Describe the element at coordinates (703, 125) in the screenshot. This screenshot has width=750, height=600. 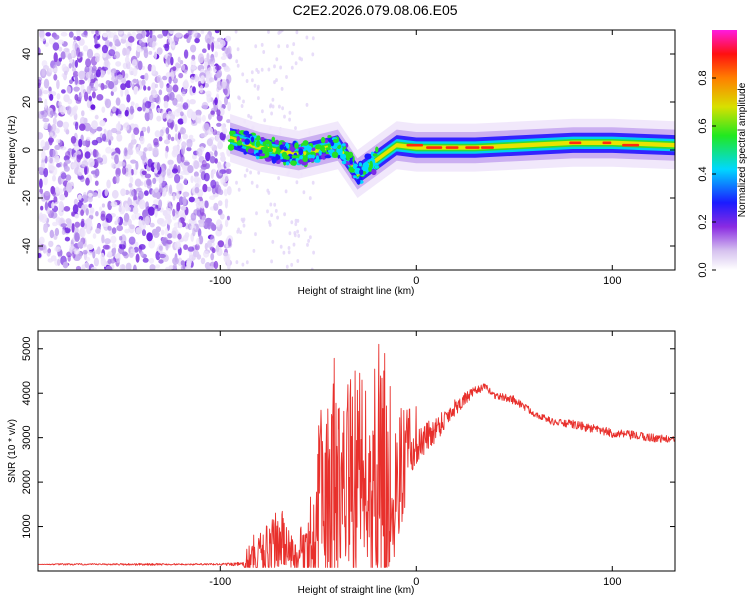
I see `colorbar-tick-label: 0.6` at that location.